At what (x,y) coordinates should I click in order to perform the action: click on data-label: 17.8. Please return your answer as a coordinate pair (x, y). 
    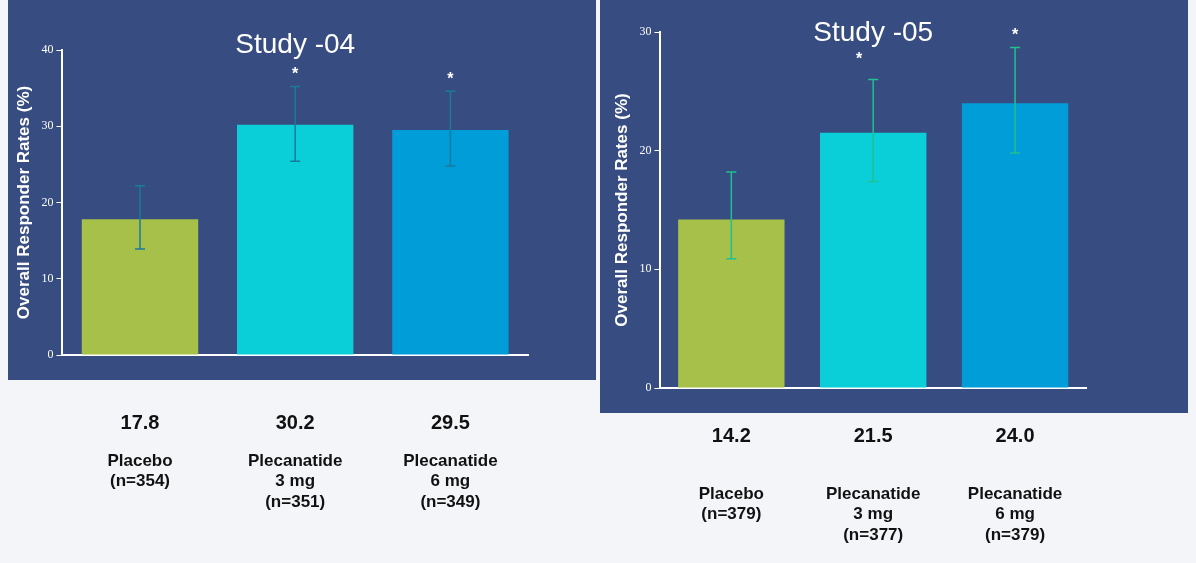
    Looking at the image, I should click on (140, 421).